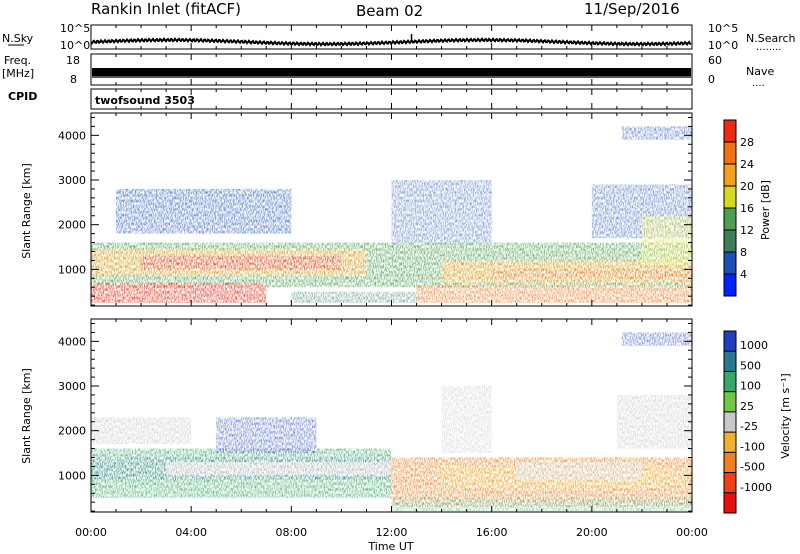 This screenshot has width=800, height=554. What do you see at coordinates (750, 386) in the screenshot?
I see `colorbar-tick-label: 100` at bounding box center [750, 386].